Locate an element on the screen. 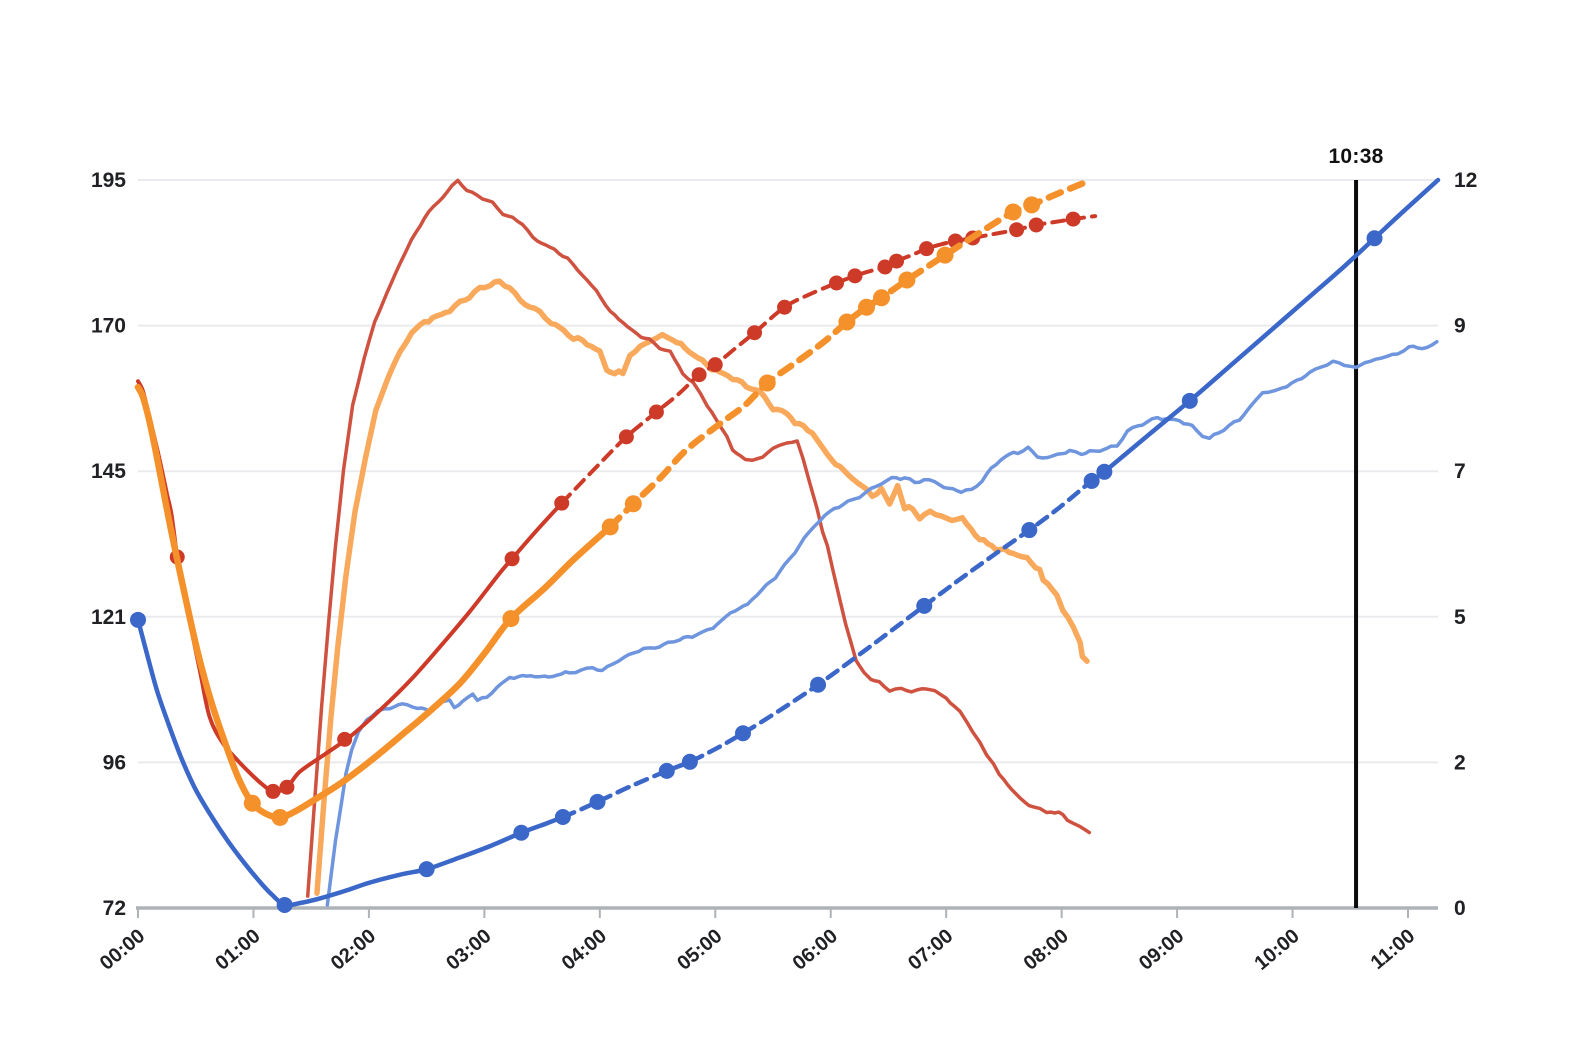  y-axis-left-label: 72 is located at coordinates (114, 908).